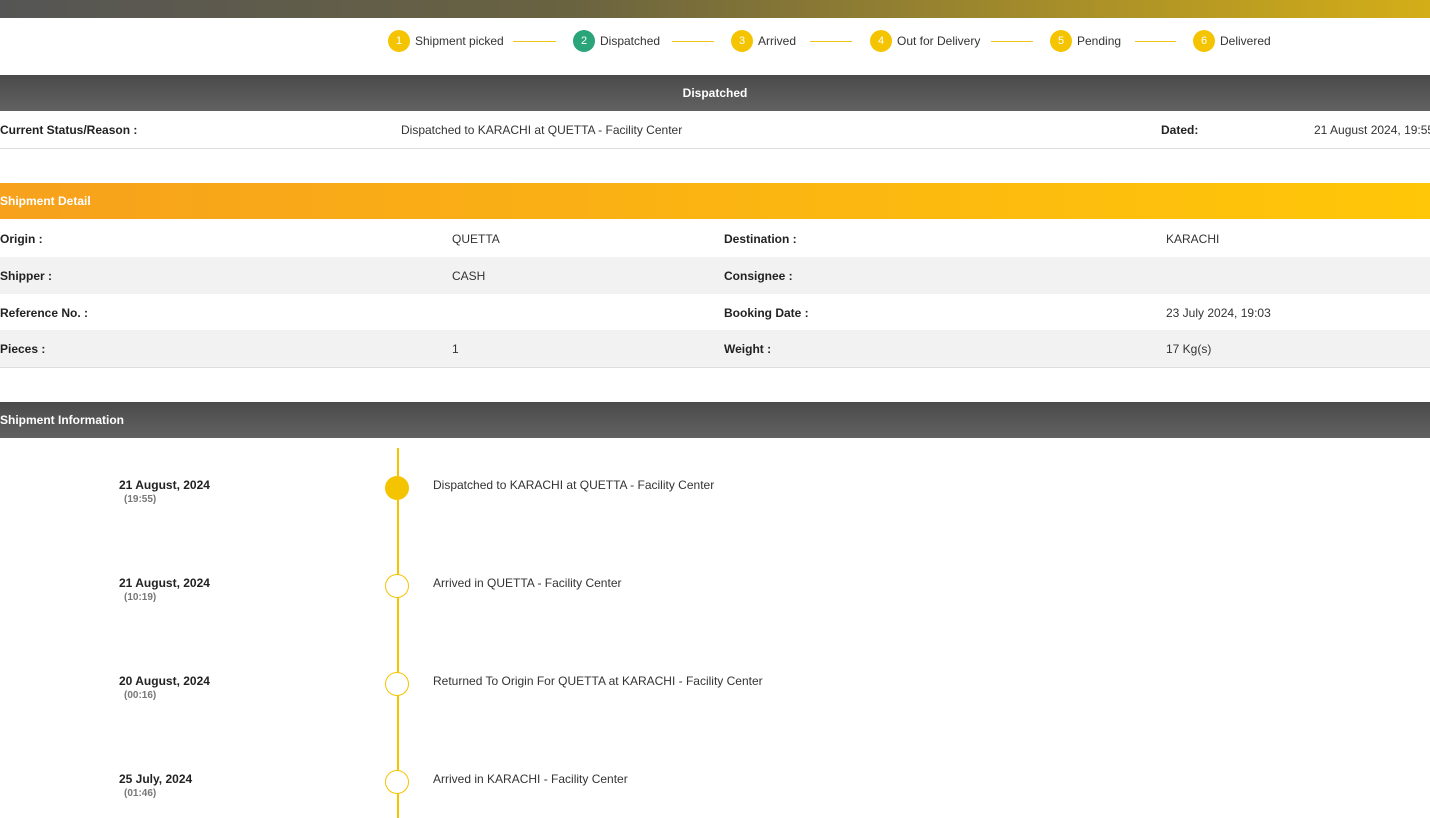 The image size is (1430, 818). What do you see at coordinates (1218, 312) in the screenshot?
I see `detail-value: 23 July 2024, 19:03` at bounding box center [1218, 312].